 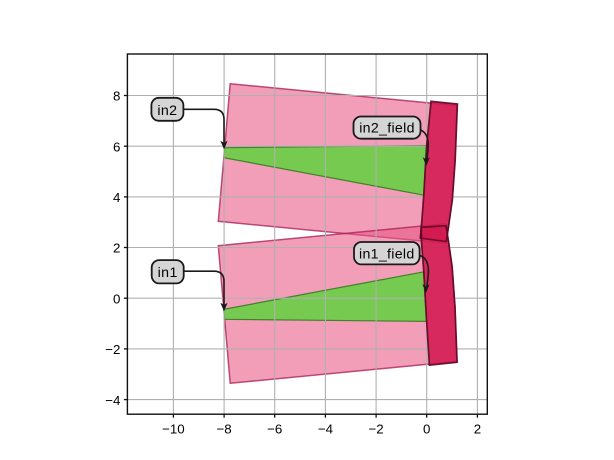 What do you see at coordinates (167, 111) in the screenshot?
I see `svg-text: in2` at bounding box center [167, 111].